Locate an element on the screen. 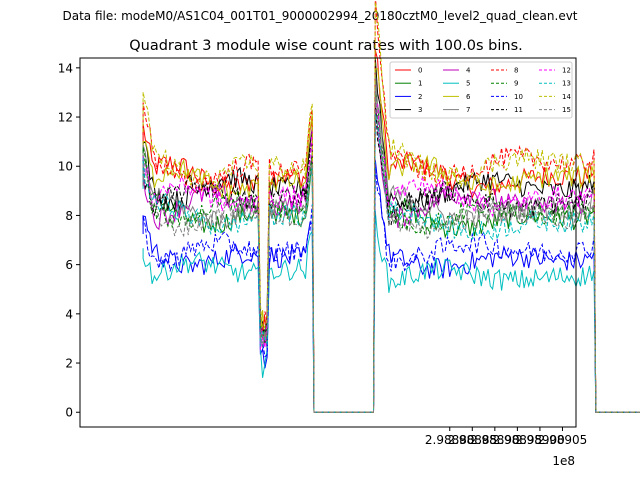 The width and height of the screenshot is (640, 480). legend-label-6: 6 is located at coordinates (468, 97).